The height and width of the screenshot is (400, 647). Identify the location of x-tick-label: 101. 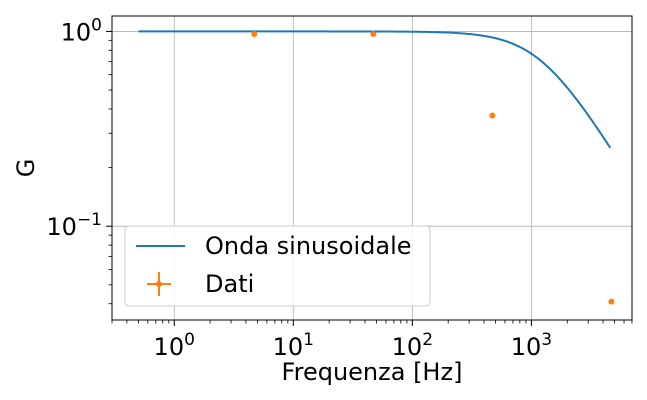
(293, 345).